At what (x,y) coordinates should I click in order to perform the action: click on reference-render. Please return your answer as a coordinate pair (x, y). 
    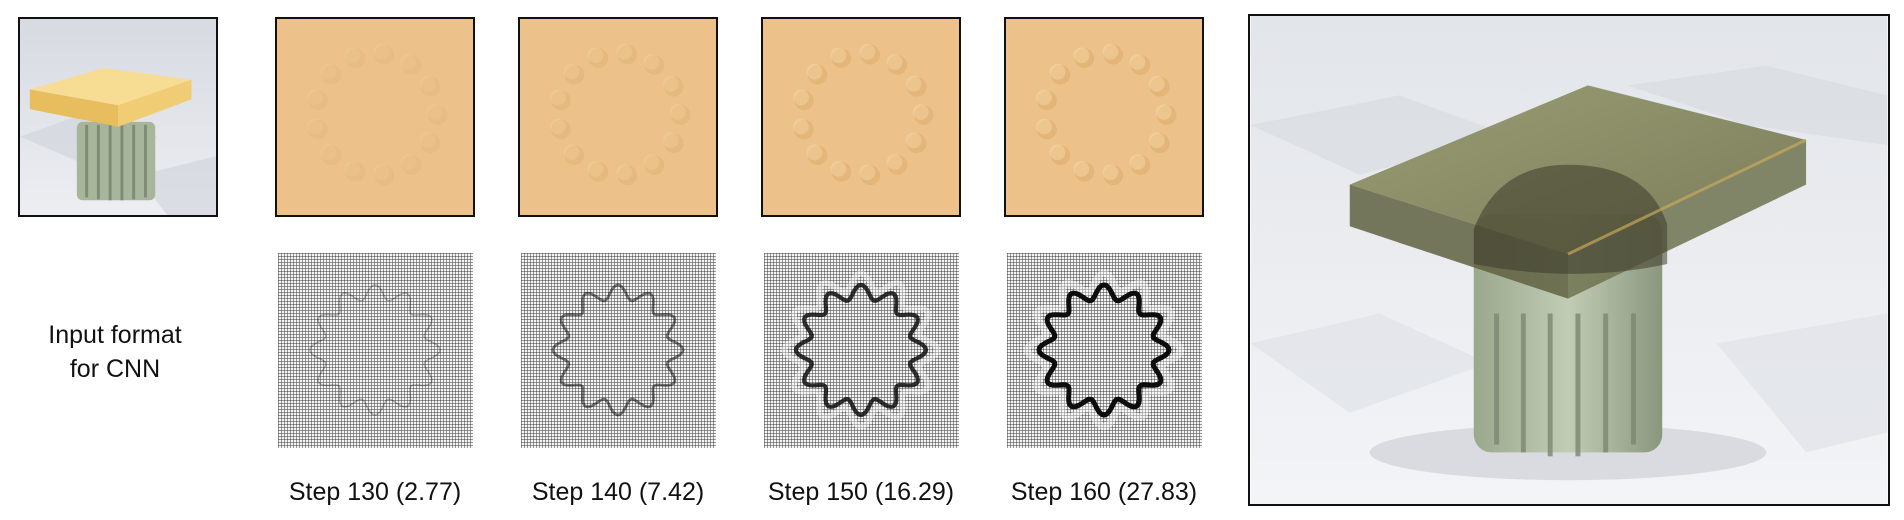
    Looking at the image, I should click on (118, 117).